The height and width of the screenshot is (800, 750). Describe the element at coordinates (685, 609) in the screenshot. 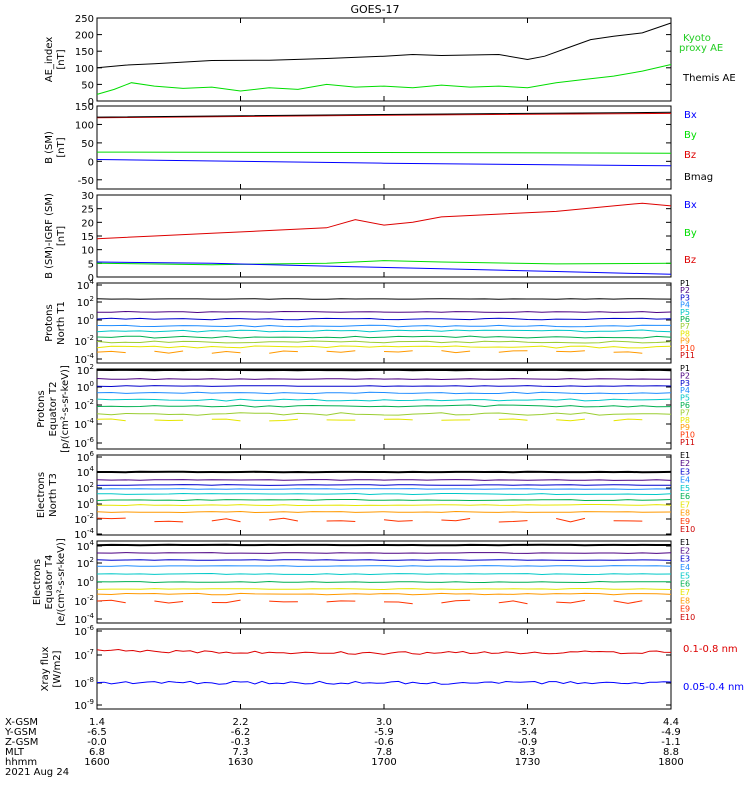

I see `legend-entry: E9` at that location.